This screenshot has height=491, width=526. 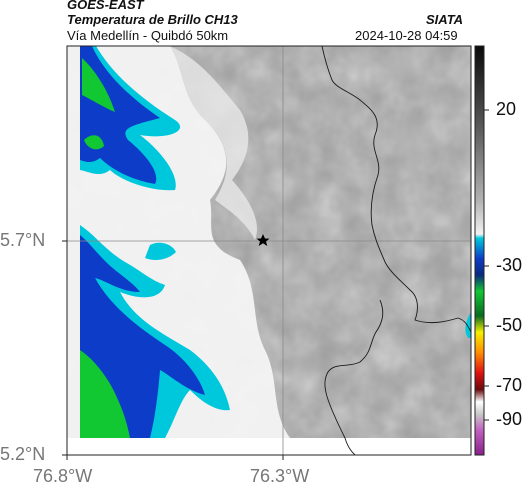 I want to click on colorbar-label: -90, so click(x=509, y=419).